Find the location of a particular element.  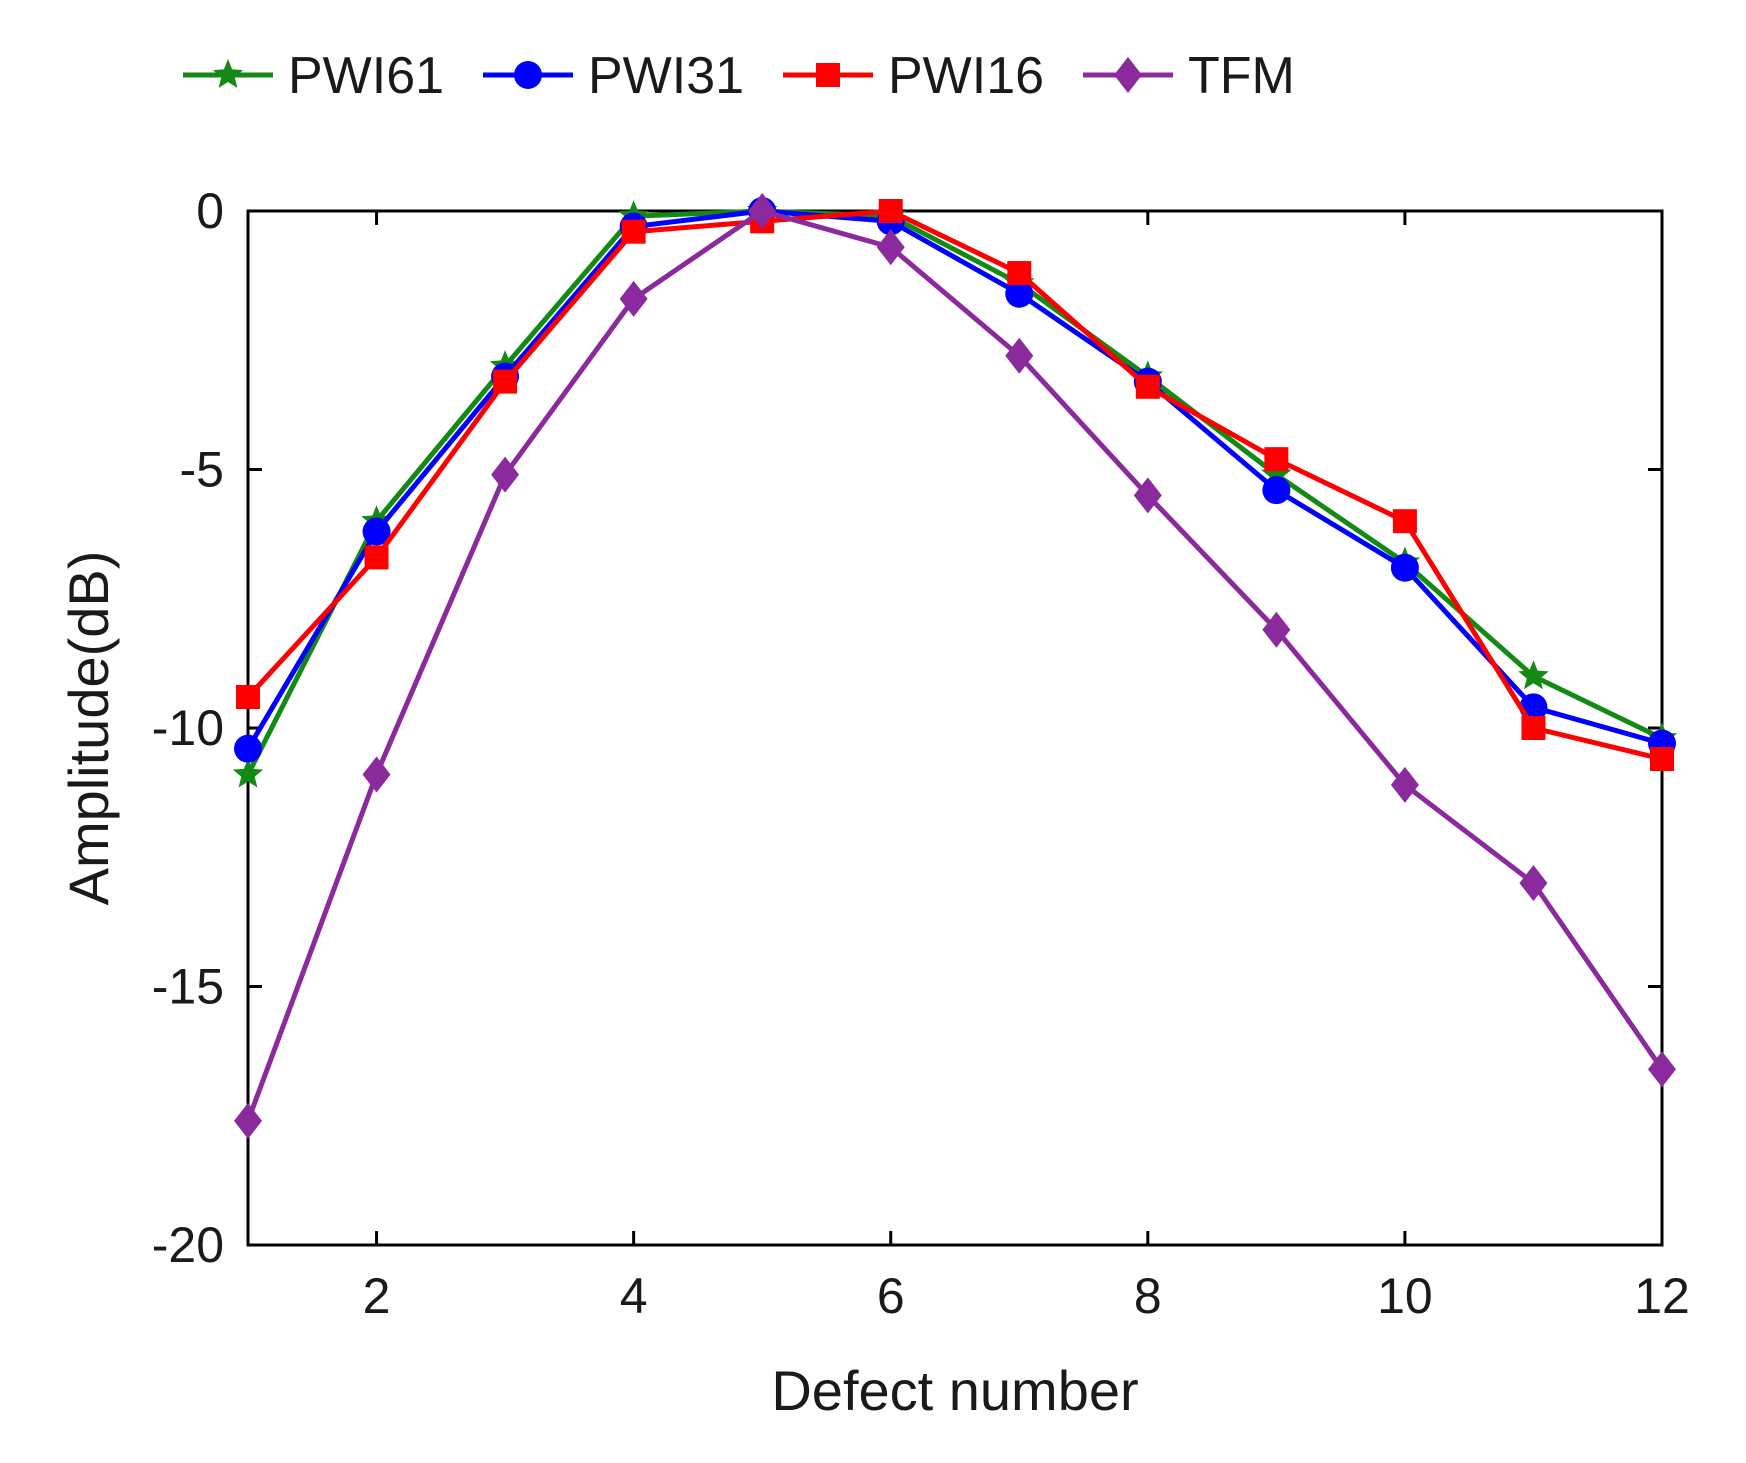

legend-marker-circle-icon is located at coordinates (528, 75).